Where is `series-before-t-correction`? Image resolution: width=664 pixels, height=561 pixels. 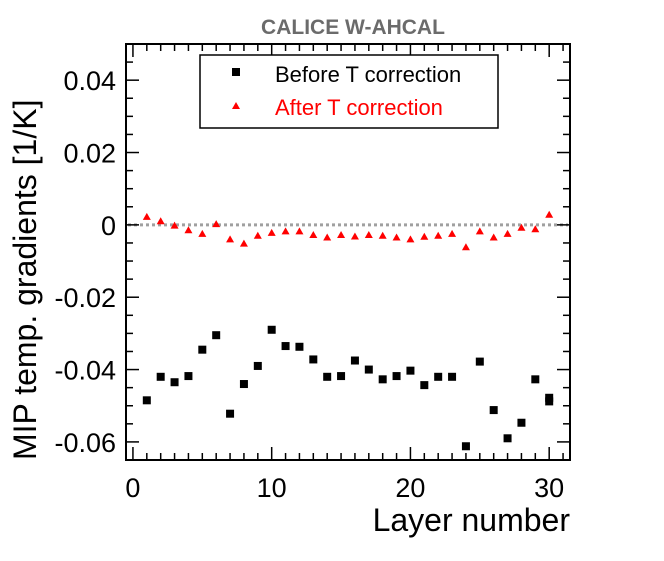
series-before-t-correction is located at coordinates (348, 388).